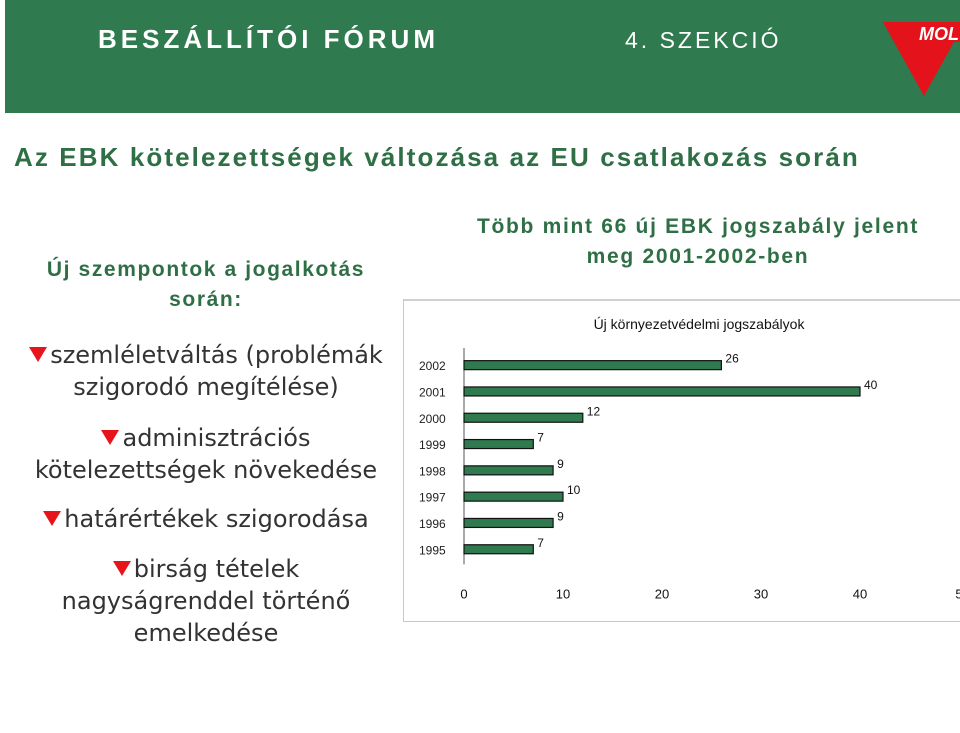  What do you see at coordinates (432, 550) in the screenshot?
I see `category-label: 1995` at bounding box center [432, 550].